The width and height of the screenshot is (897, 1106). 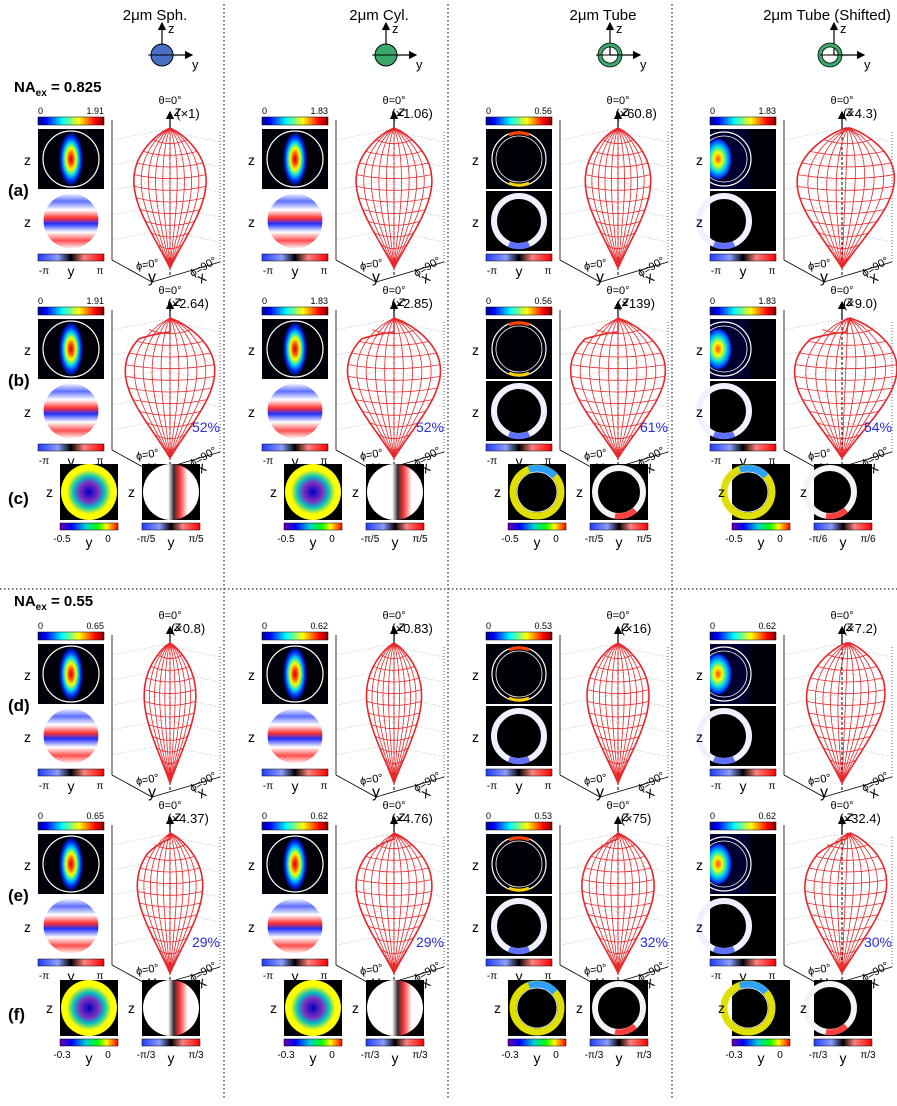 I want to click on colorbar-max: 0.56, so click(x=543, y=301).